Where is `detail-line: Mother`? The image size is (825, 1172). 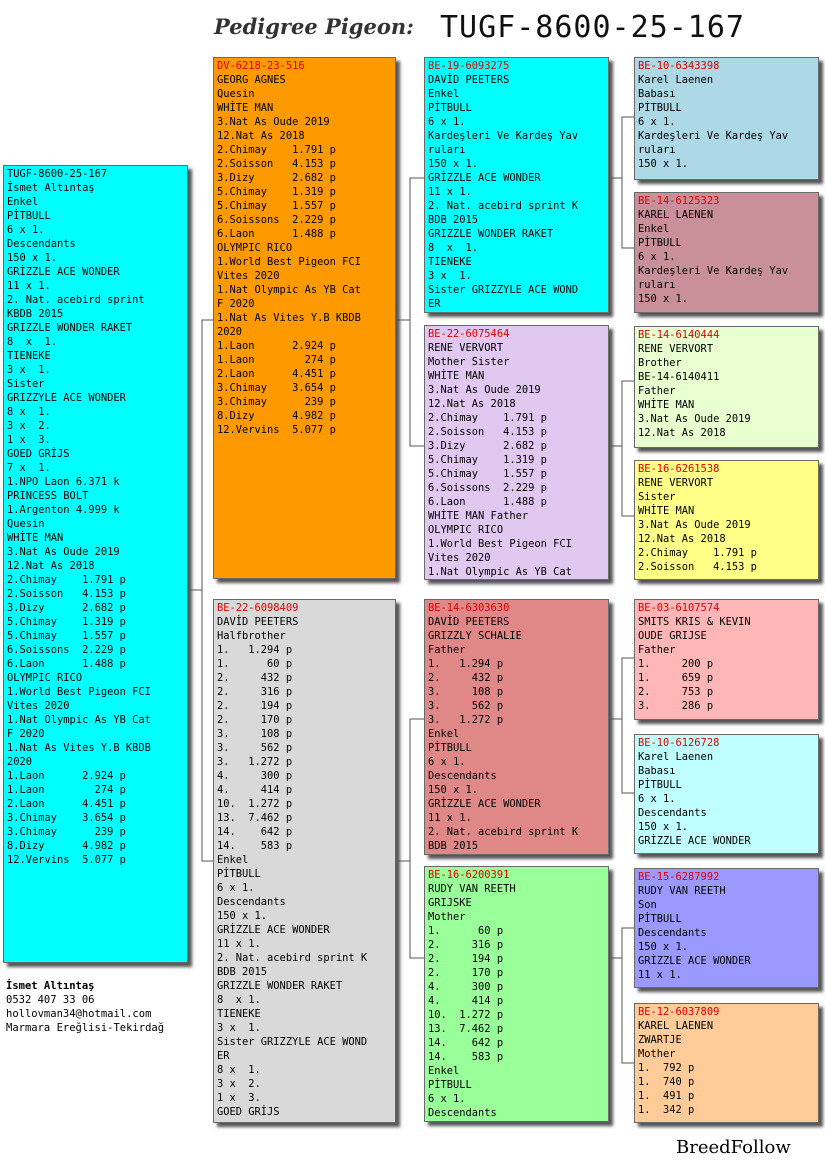 detail-line: Mother is located at coordinates (447, 917).